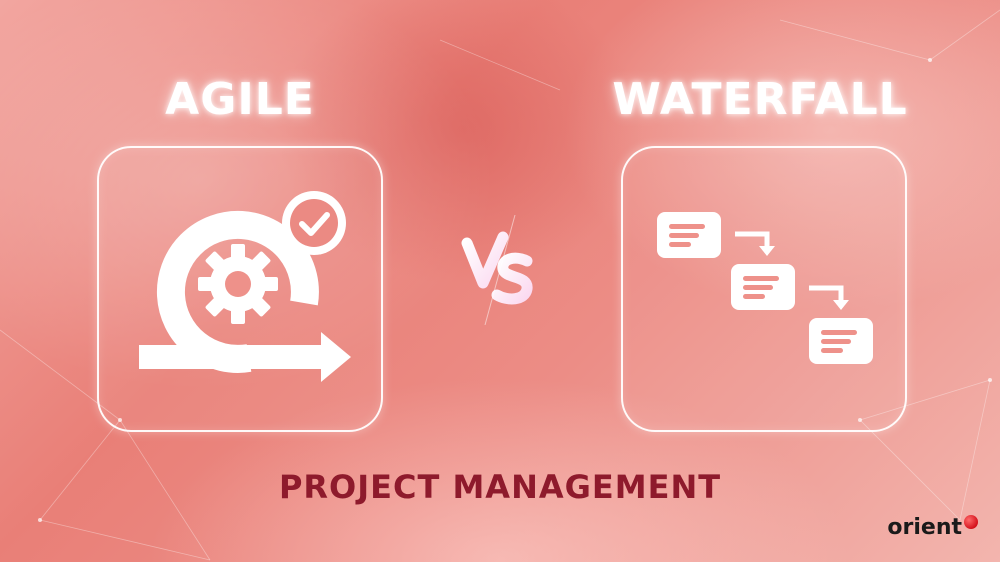 The image size is (1000, 562). I want to click on brand-dot-icon, so click(971, 522).